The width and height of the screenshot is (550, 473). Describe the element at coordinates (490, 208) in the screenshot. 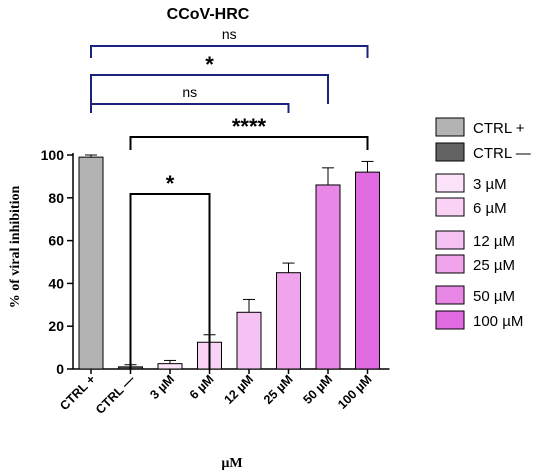

I see `legend-label: 6 µM` at that location.